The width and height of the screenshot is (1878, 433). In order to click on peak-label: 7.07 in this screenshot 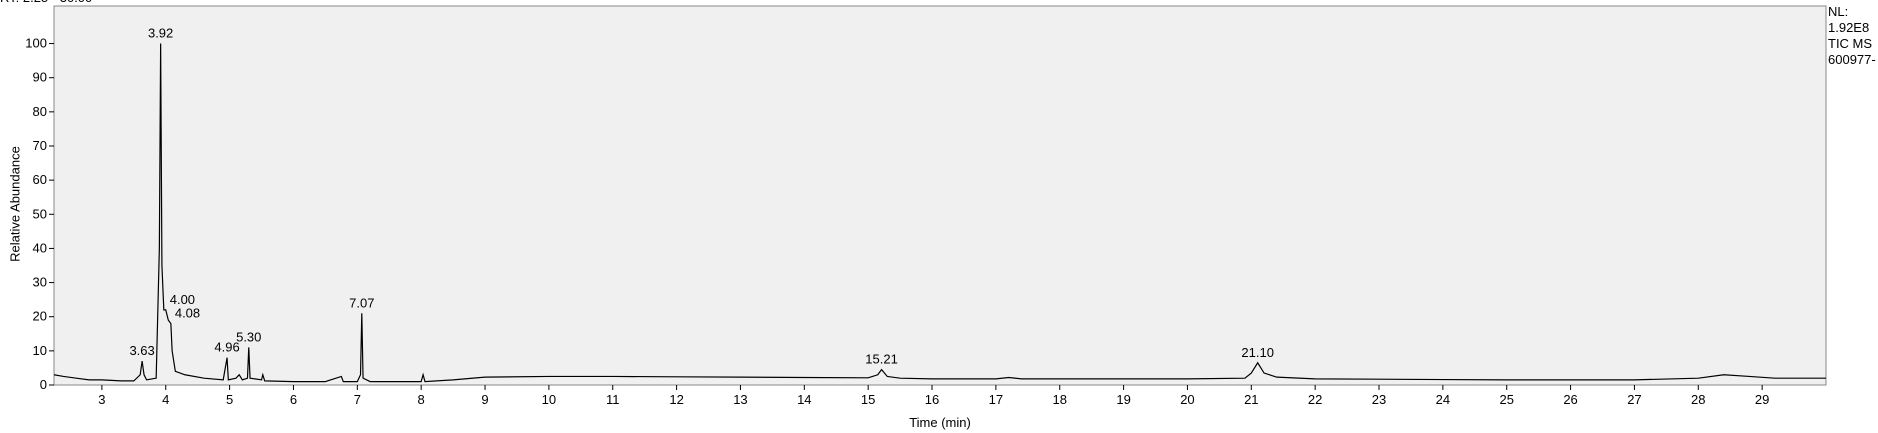, I will do `click(361, 302)`.